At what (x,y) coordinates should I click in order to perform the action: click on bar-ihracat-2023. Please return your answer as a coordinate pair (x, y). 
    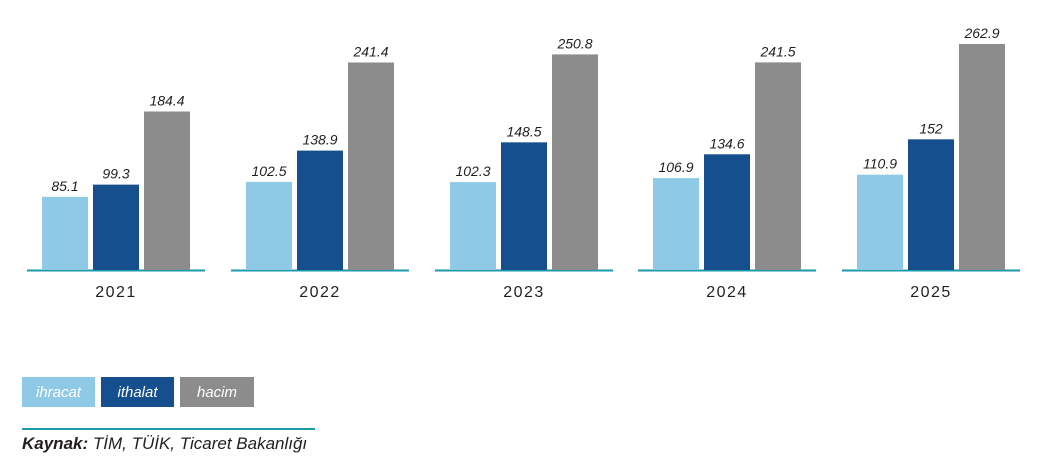
    Looking at the image, I should click on (473, 226).